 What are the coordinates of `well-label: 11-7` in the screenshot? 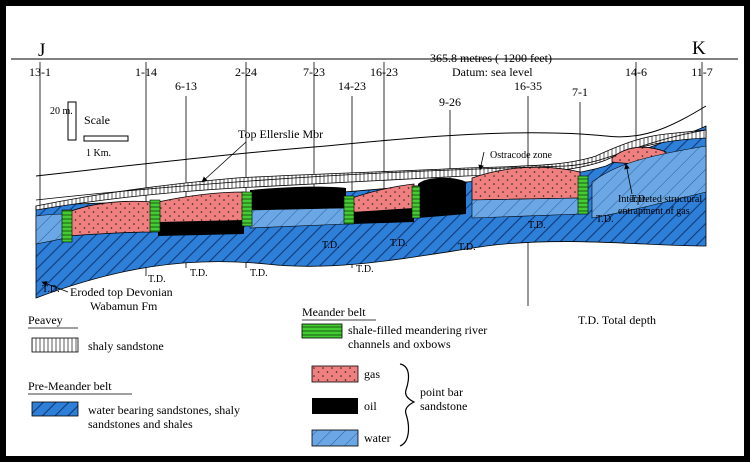 It's located at (702, 72).